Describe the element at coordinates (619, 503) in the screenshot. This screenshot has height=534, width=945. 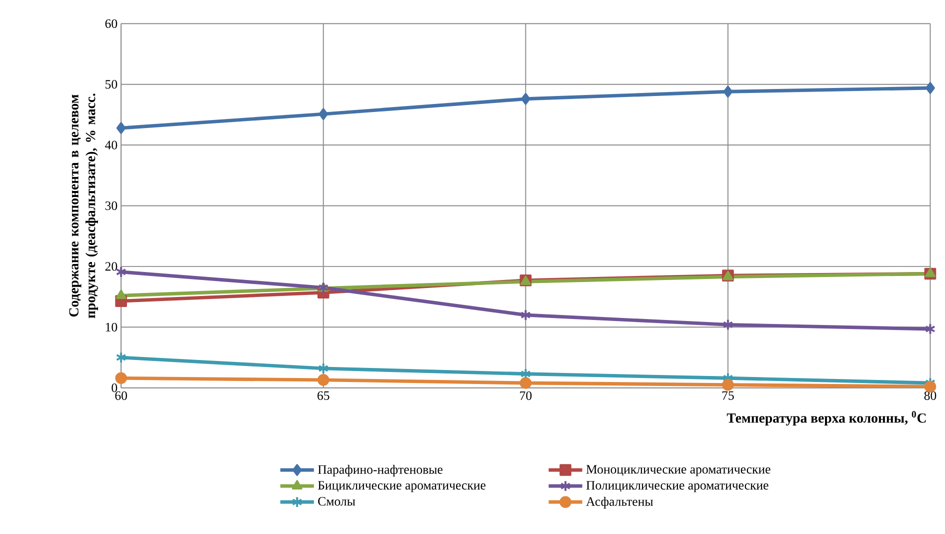
I see `legend-label: Асфальтены` at that location.